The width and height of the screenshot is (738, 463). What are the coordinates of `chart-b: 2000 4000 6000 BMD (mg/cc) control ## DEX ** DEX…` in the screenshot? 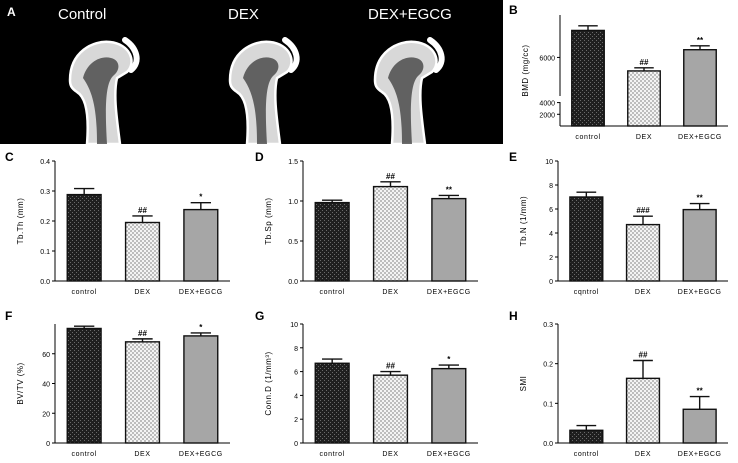 It's located at (625, 78).